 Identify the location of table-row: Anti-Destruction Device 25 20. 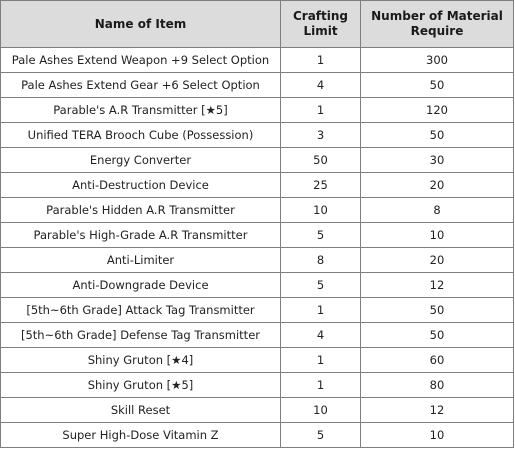
(257, 185).